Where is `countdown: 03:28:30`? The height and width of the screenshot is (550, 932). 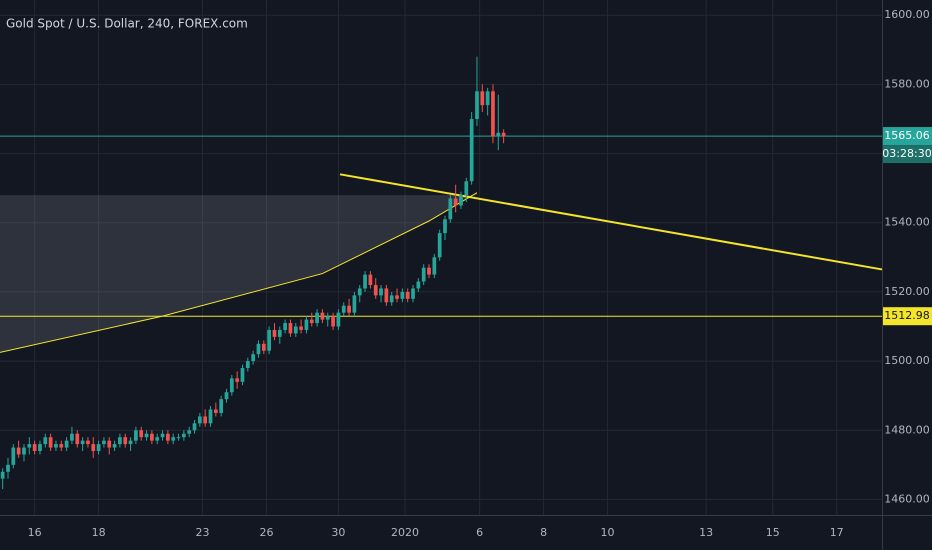 countdown: 03:28:30 is located at coordinates (906, 153).